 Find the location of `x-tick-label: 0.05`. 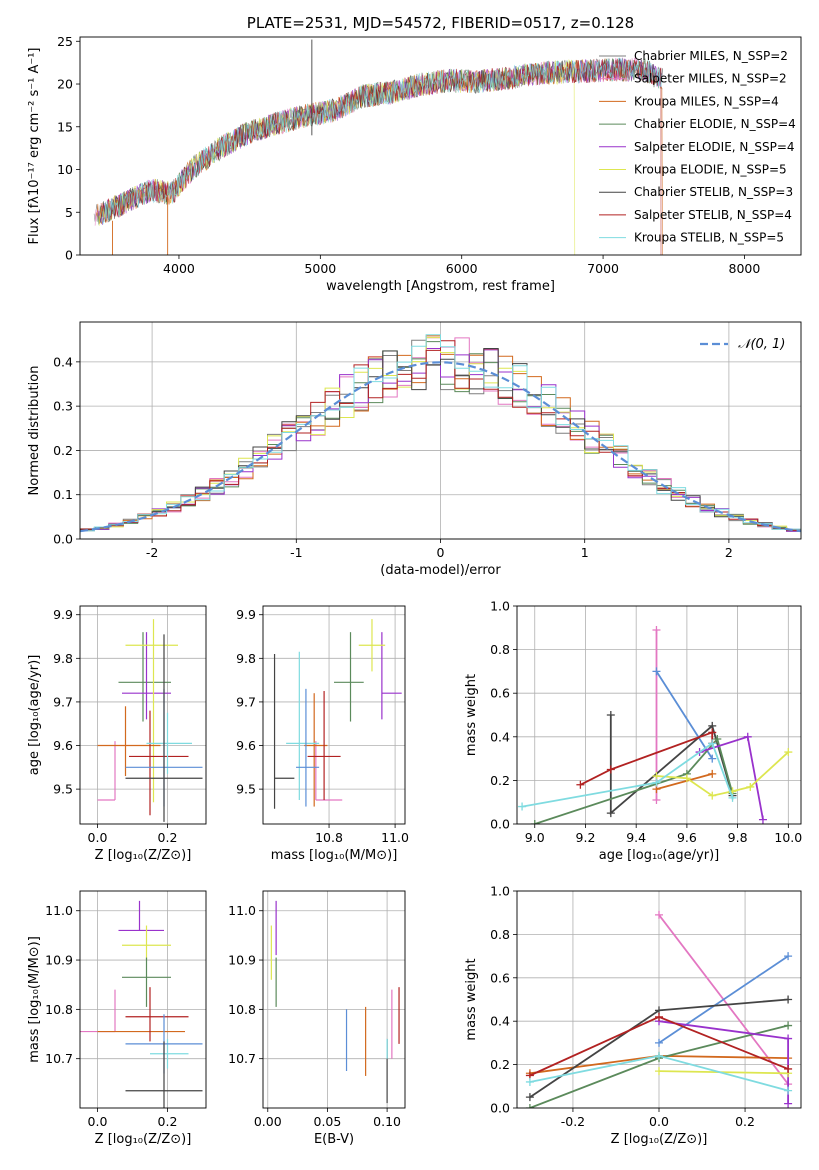

x-tick-label: 0.05 is located at coordinates (328, 1121).